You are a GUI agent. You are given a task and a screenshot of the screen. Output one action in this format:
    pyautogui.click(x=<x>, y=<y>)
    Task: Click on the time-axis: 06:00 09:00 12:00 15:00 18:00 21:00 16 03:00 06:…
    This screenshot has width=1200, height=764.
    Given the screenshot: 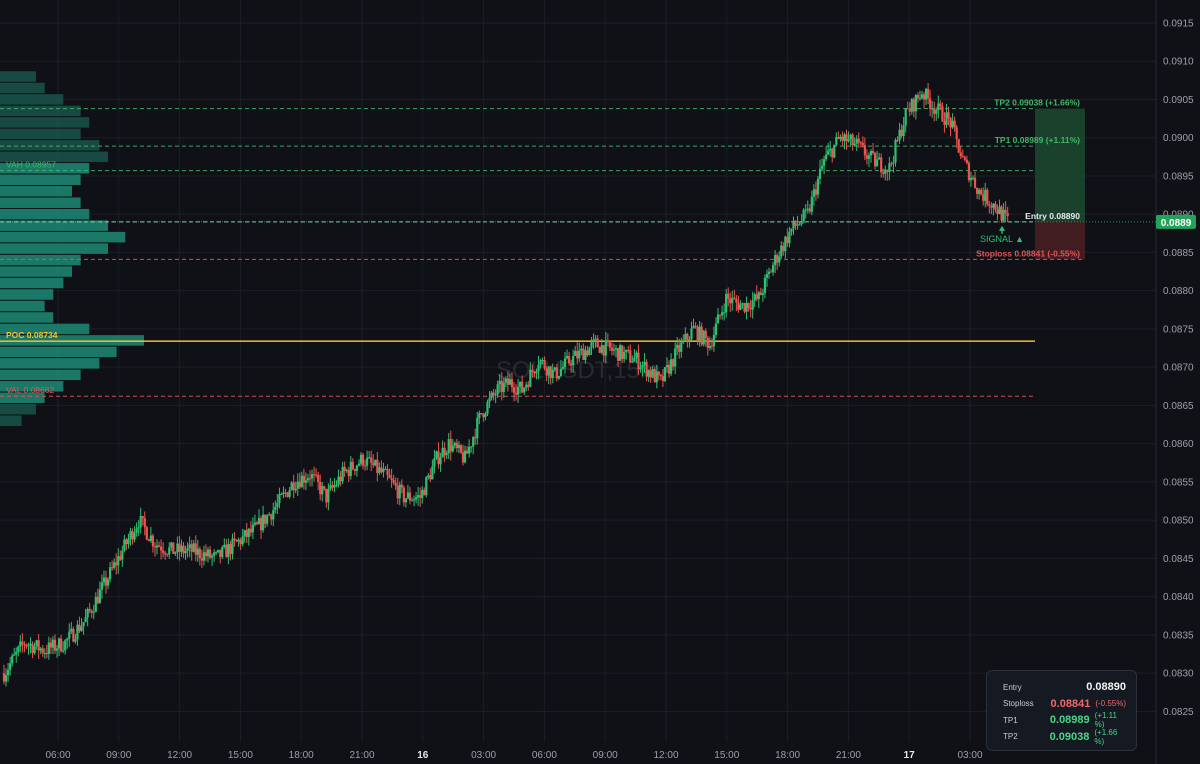 What is the action you would take?
    pyautogui.click(x=513, y=755)
    